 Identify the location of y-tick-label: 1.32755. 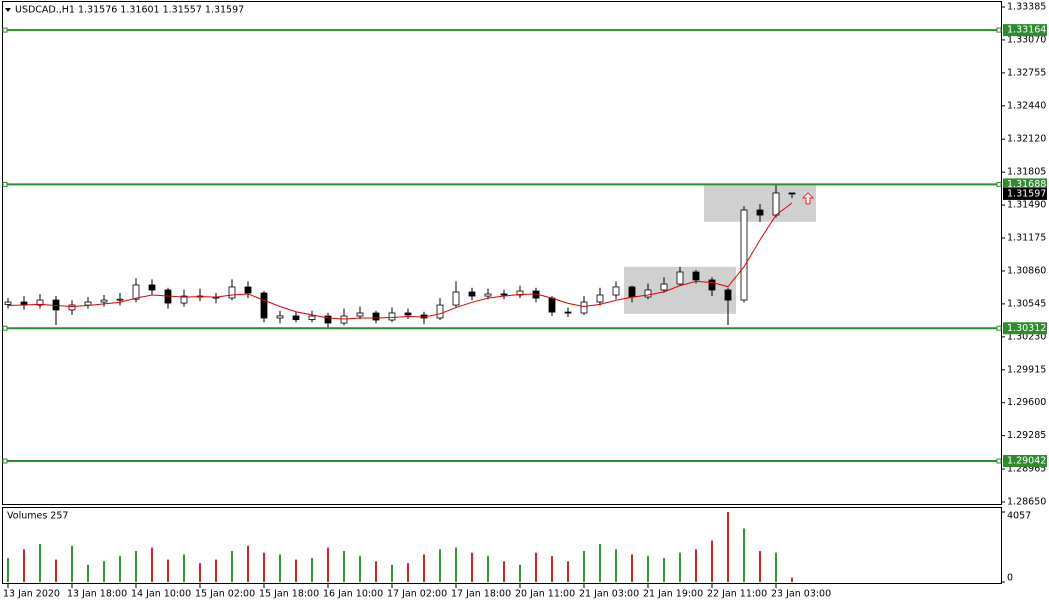
(1026, 72).